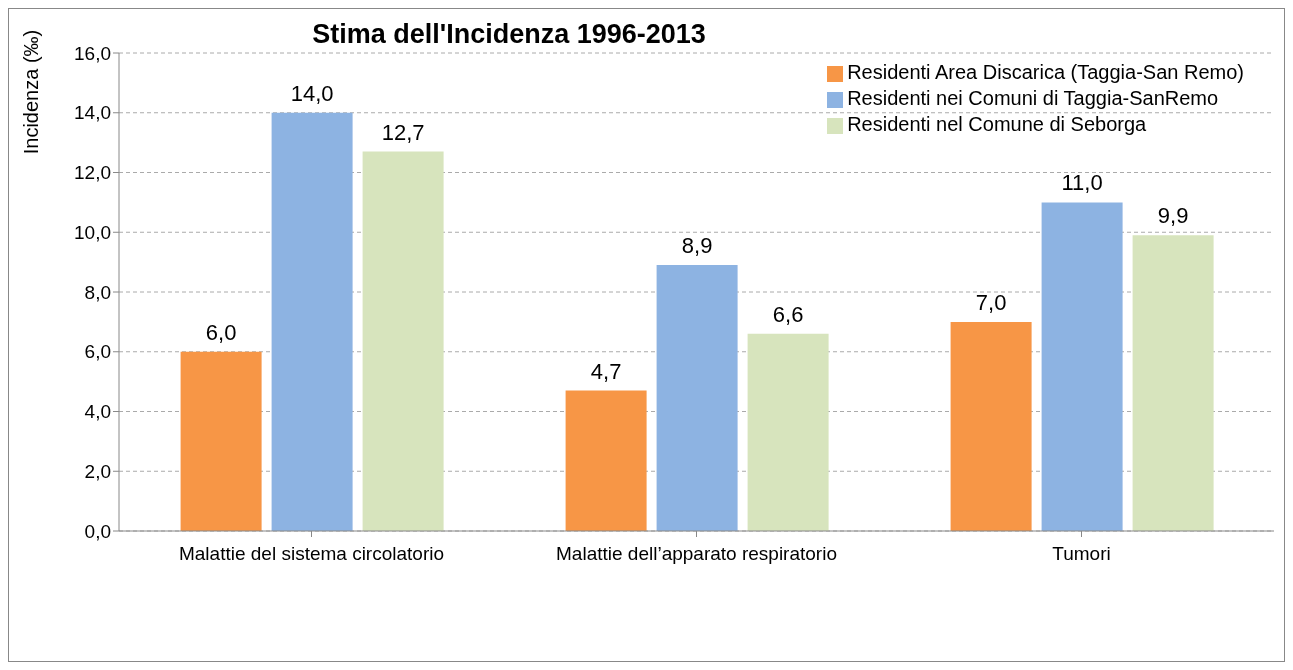 This screenshot has height=670, width=1293. I want to click on x-tick-label: Malattie del sistema circolatorio, so click(311, 554).